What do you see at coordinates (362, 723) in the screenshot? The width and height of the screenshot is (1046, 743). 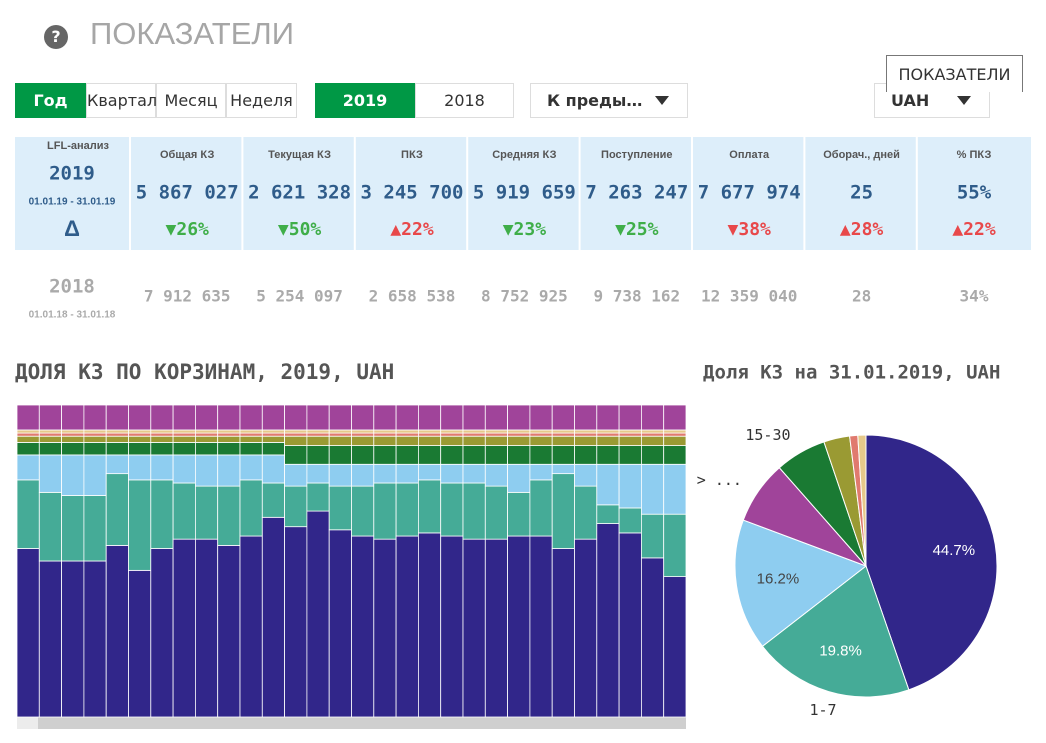 I see `scrollbar` at bounding box center [362, 723].